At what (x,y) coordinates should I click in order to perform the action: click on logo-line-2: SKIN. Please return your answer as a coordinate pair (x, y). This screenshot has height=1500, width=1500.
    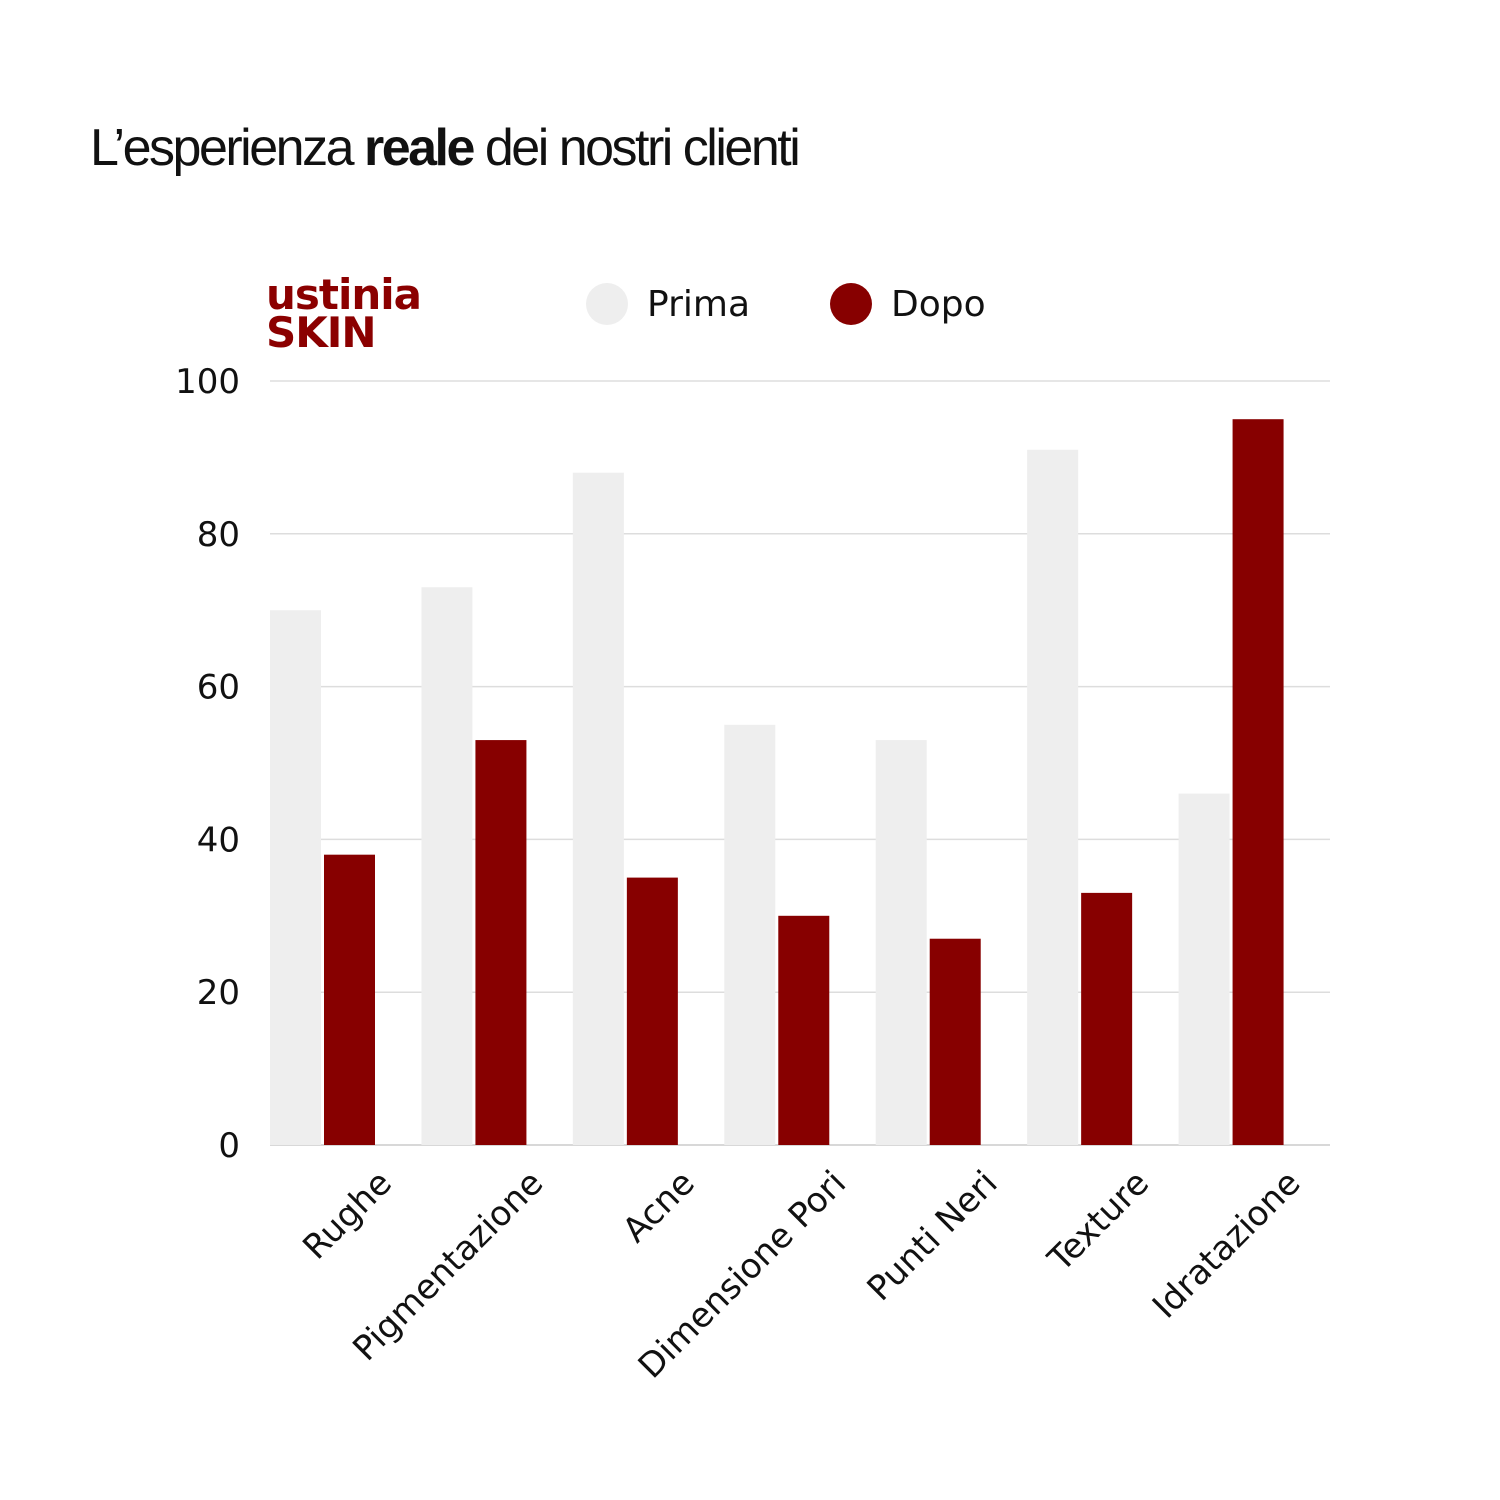
    Looking at the image, I should click on (321, 332).